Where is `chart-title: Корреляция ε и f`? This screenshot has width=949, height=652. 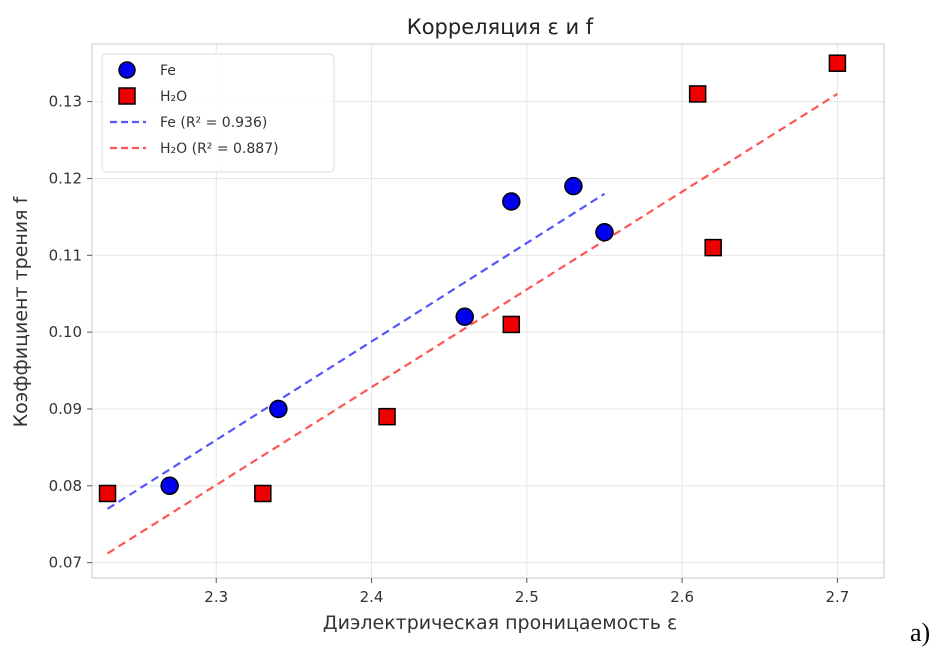
chart-title: Корреляция ε и f is located at coordinates (500, 27).